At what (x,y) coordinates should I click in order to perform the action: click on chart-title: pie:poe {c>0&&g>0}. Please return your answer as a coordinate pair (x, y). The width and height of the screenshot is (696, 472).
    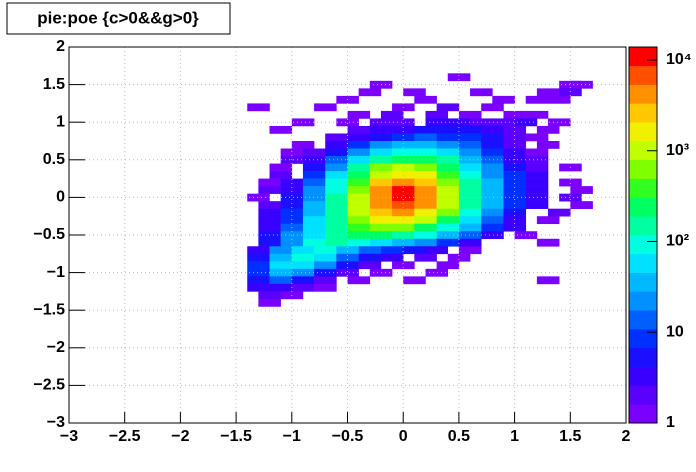
    Looking at the image, I should click on (118, 17).